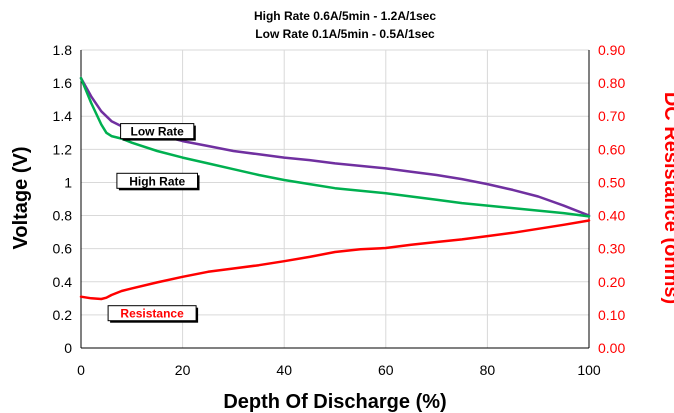 The height and width of the screenshot is (413, 674). Describe the element at coordinates (611, 282) in the screenshot. I see `y2-tick-label: 0.20` at that location.